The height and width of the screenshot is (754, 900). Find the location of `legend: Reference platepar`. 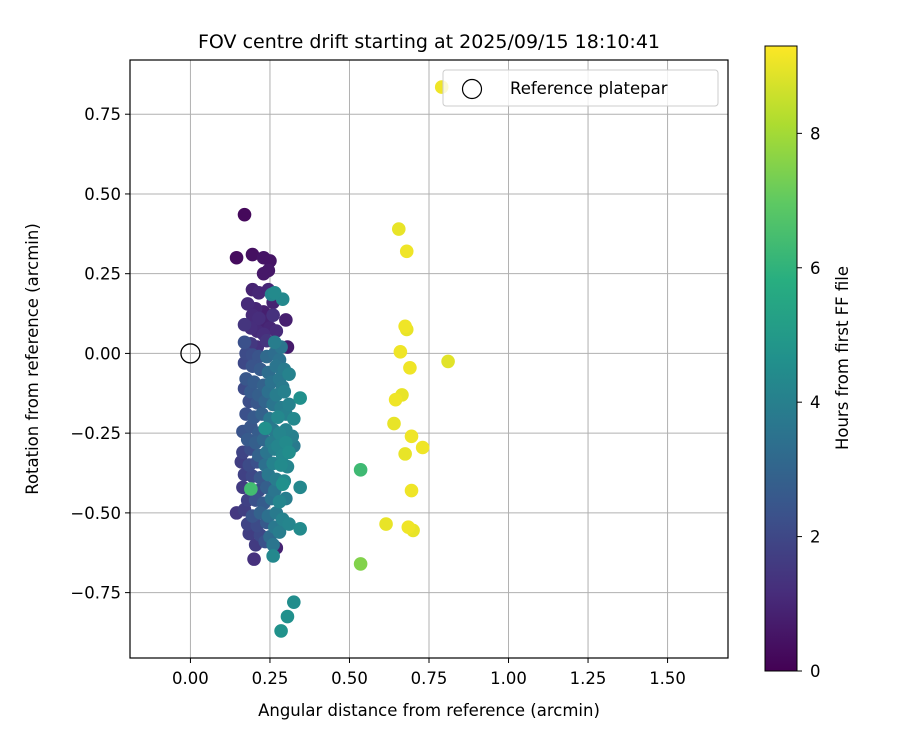

legend: Reference platepar is located at coordinates (580, 88).